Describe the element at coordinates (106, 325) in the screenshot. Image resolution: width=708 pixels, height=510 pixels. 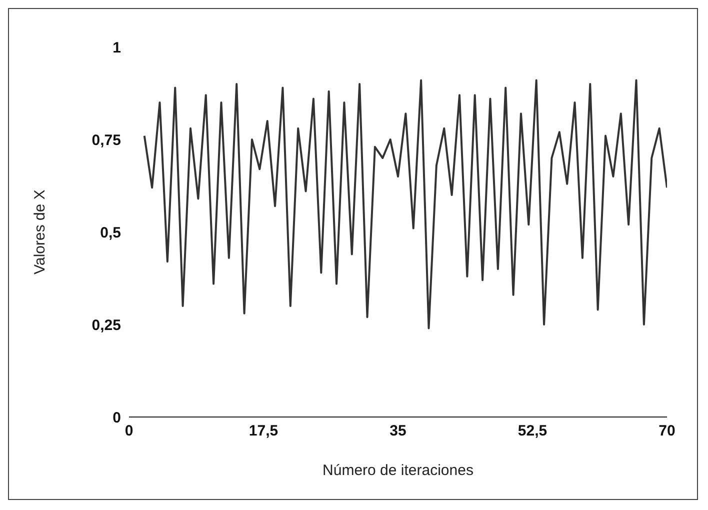
I see `y-tick-label: 0,25` at that location.